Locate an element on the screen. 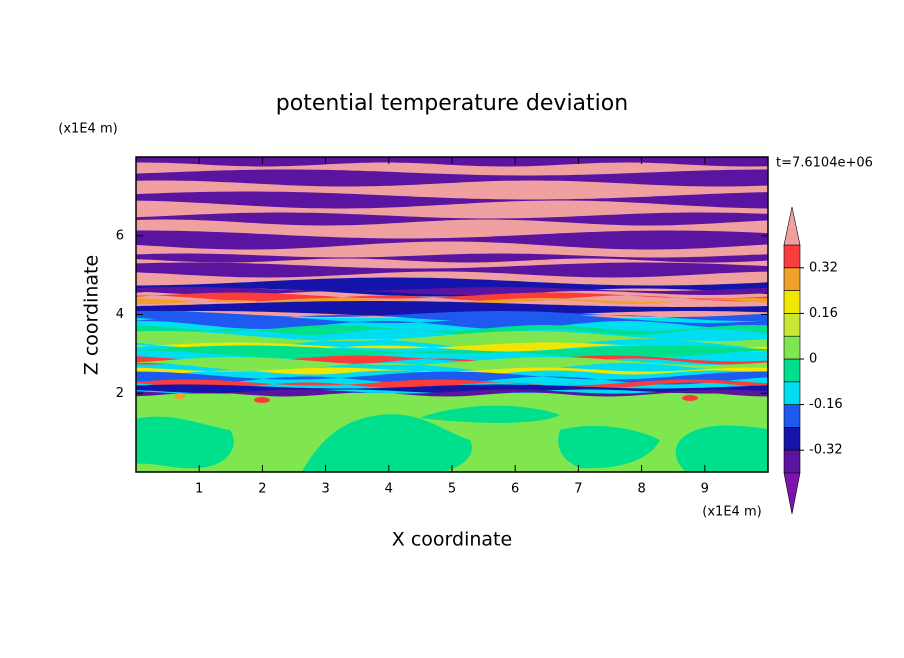 The height and width of the screenshot is (658, 904). colorbar-label: 0.32 is located at coordinates (823, 267).